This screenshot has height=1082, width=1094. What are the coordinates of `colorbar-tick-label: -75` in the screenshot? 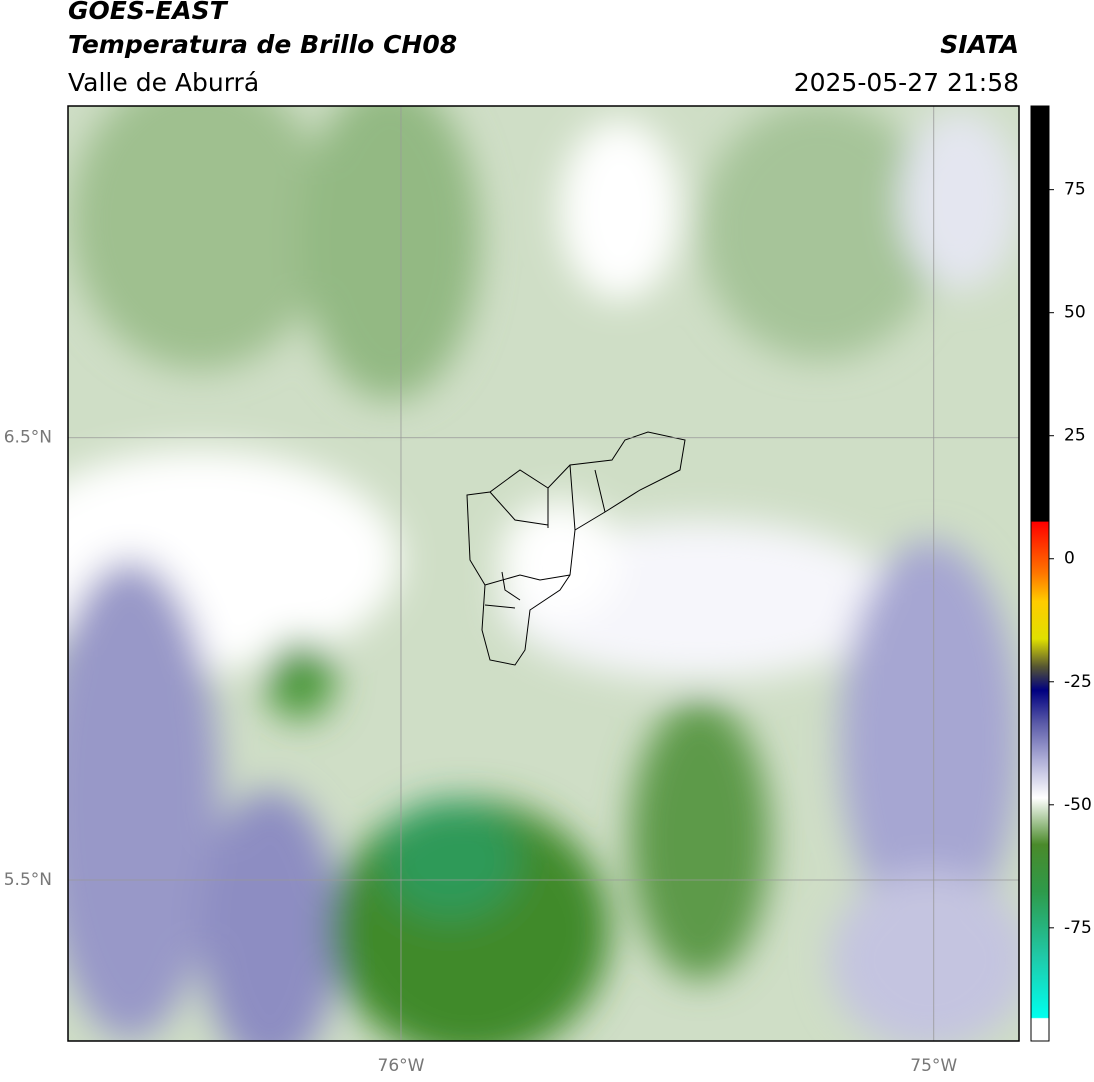 It's located at (1078, 928).